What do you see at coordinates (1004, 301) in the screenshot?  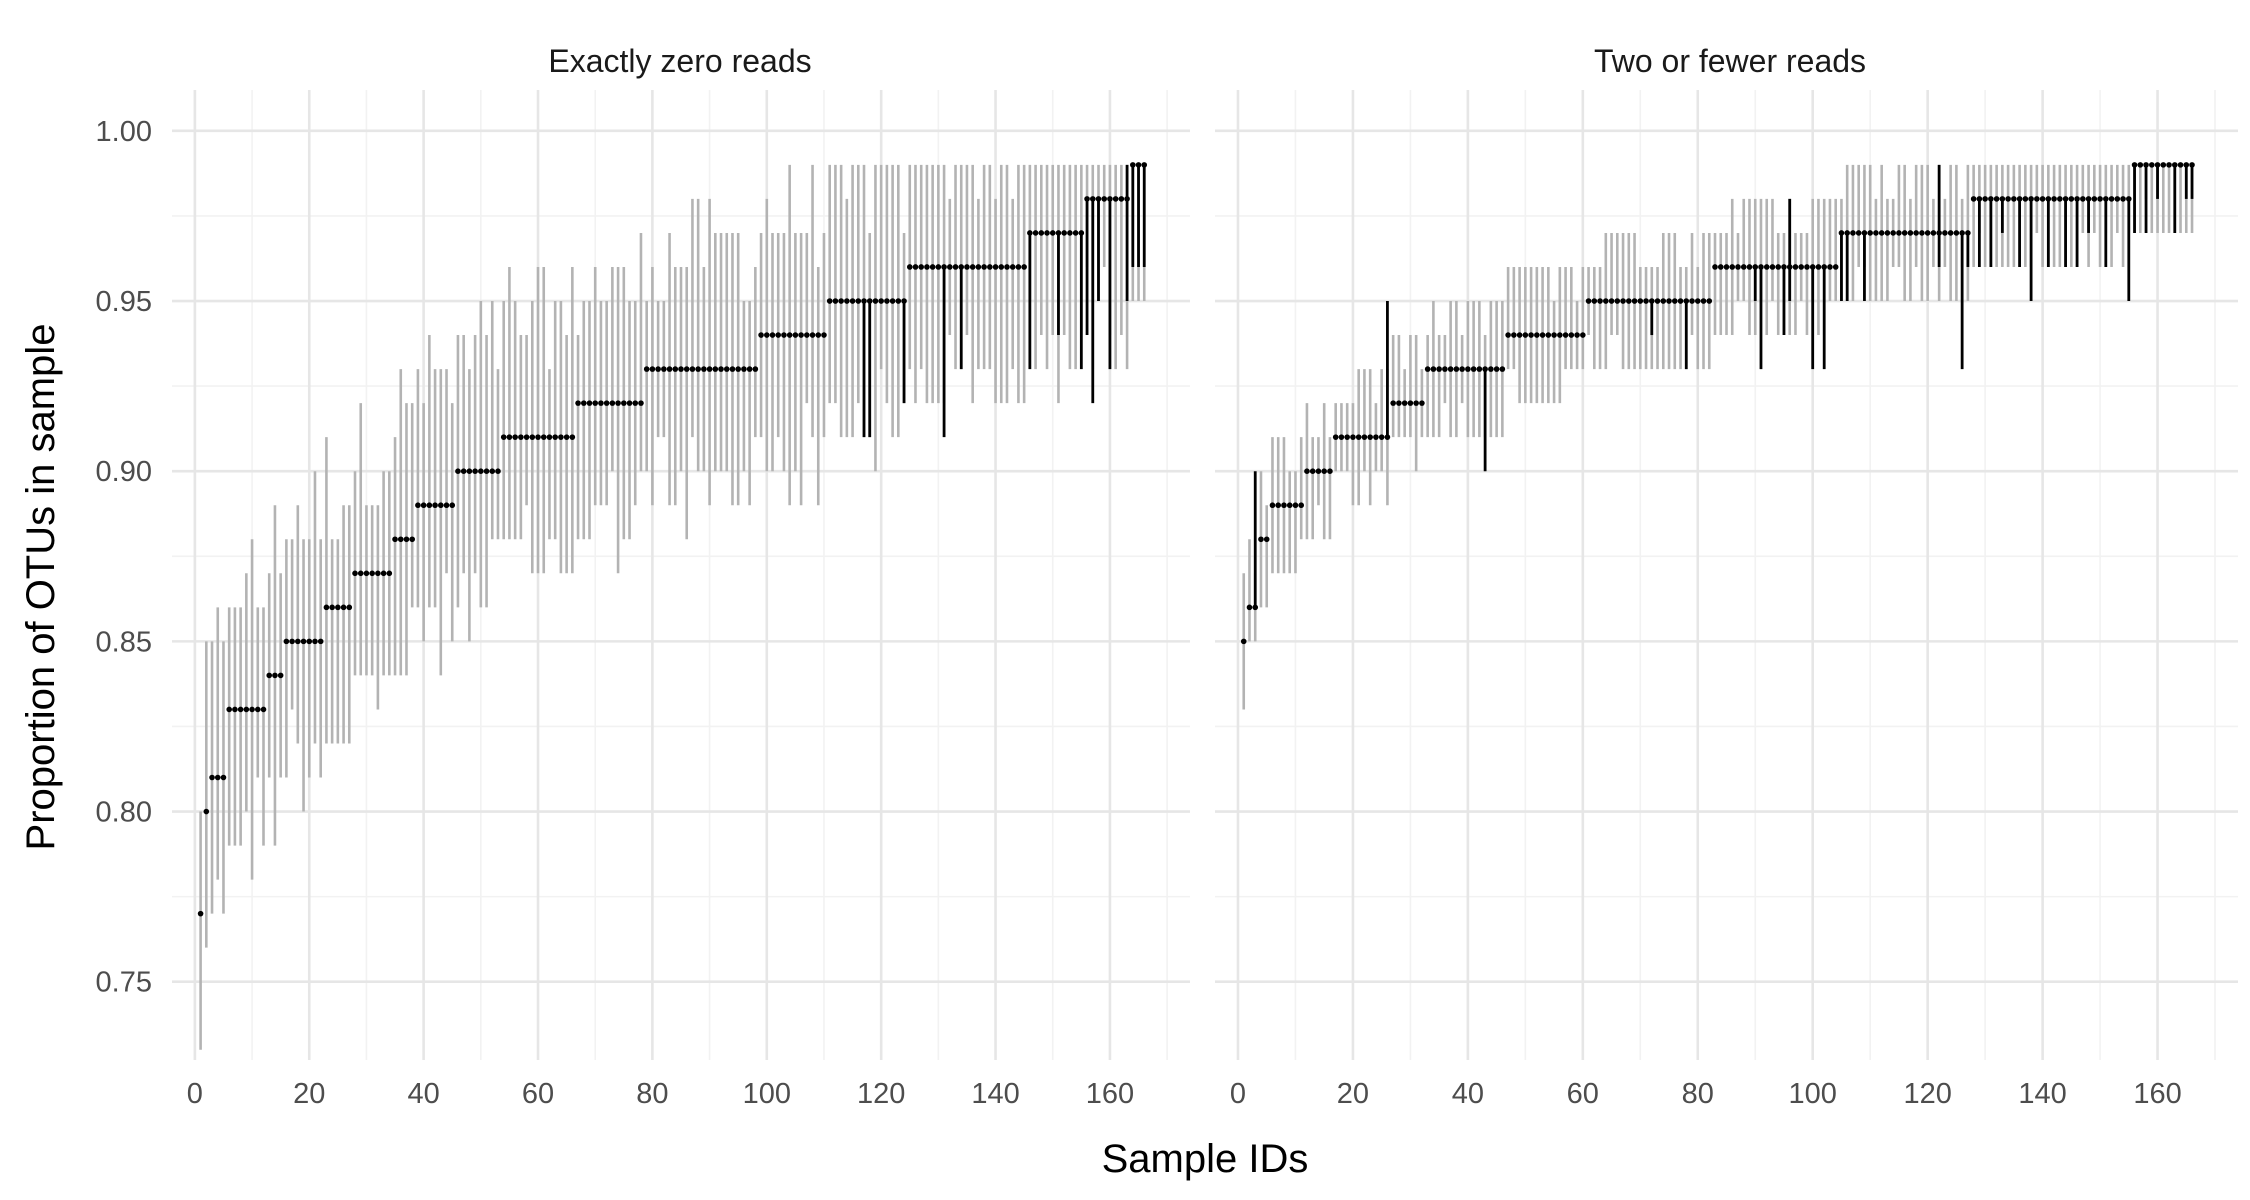 I see `highlight-bars` at bounding box center [1004, 301].